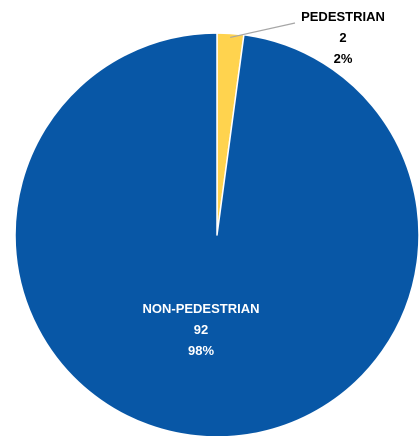 The image size is (420, 436). I want to click on label-non-pedestrian-value: 92, so click(201, 329).